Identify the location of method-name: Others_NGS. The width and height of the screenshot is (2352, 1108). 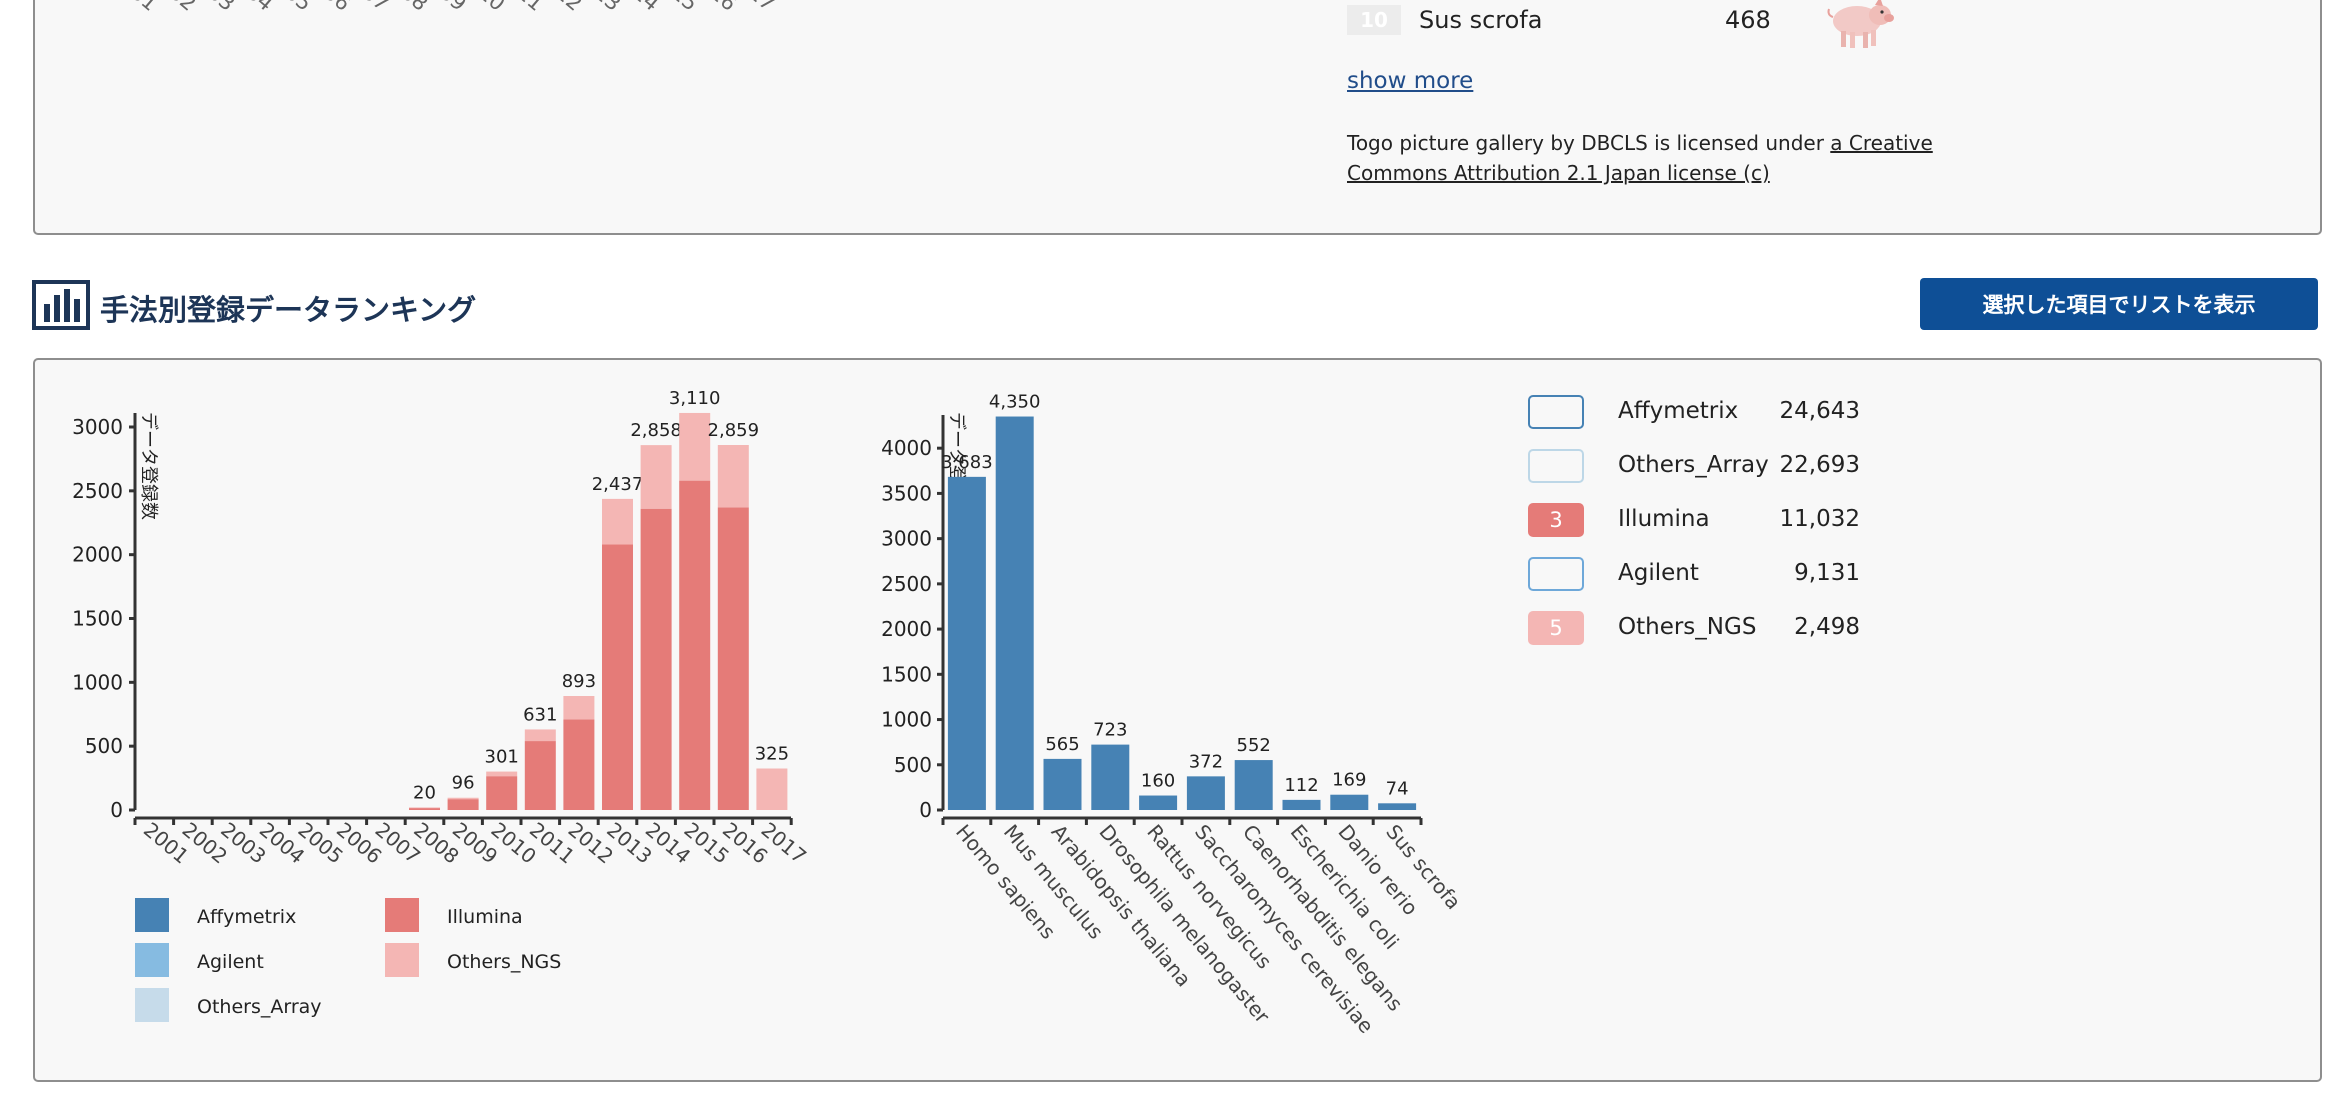
(1687, 627).